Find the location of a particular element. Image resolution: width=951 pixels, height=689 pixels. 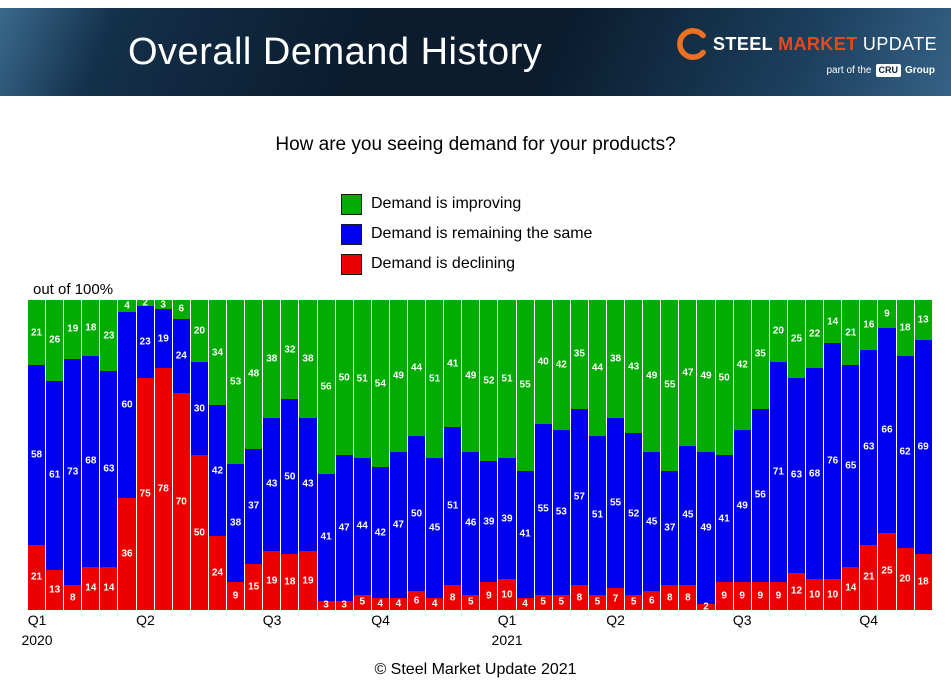

segment-same: 51 is located at coordinates (453, 506).